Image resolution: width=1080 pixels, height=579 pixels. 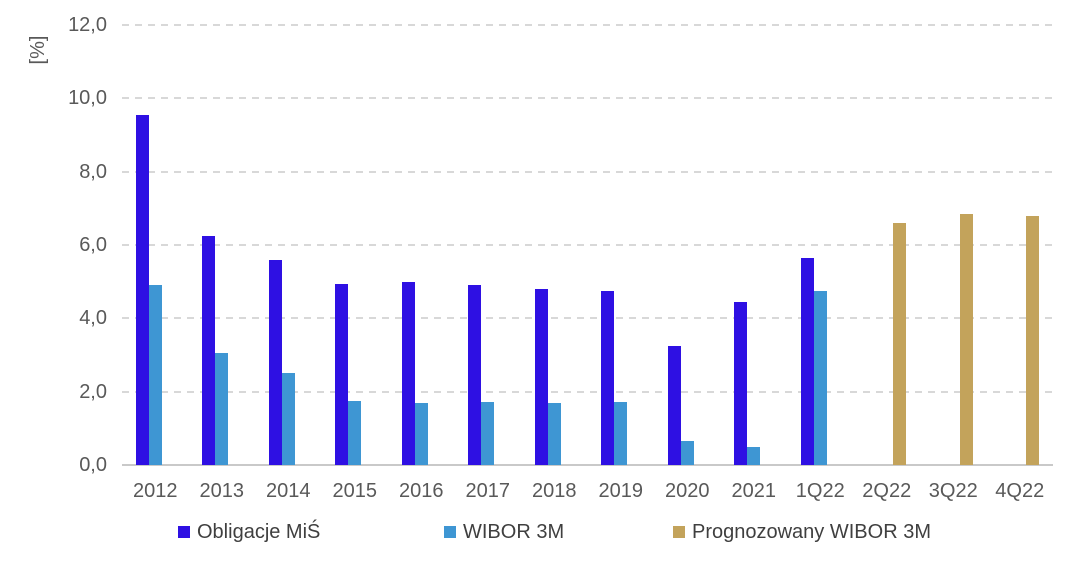 I want to click on y-tick-label: 6,0, so click(x=93, y=245).